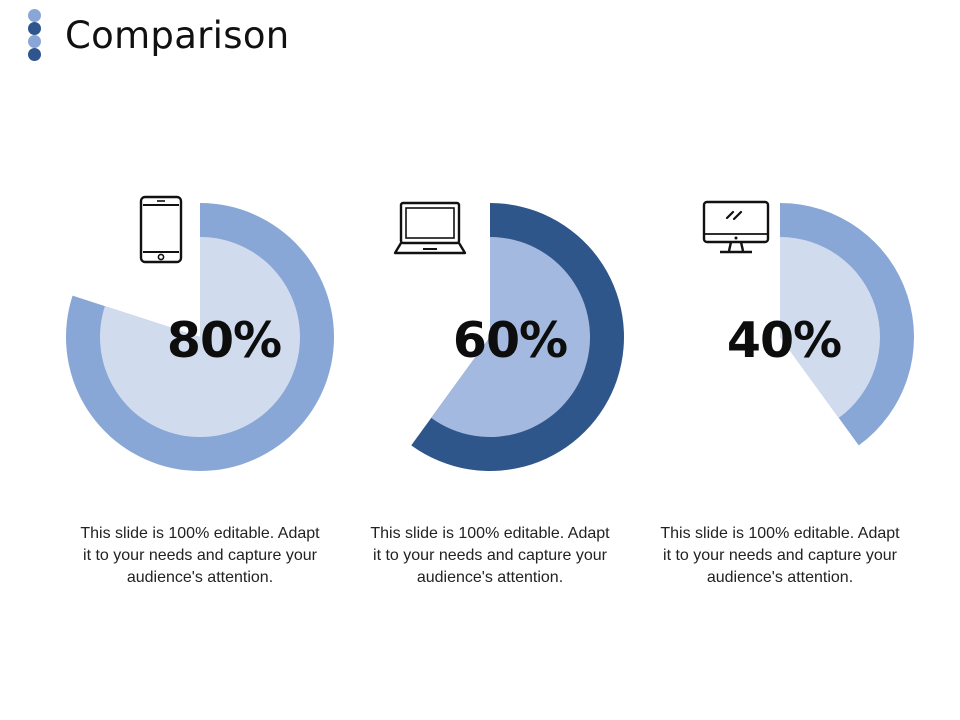 The image size is (960, 720). What do you see at coordinates (510, 340) in the screenshot?
I see `percentage-label: 60%` at bounding box center [510, 340].